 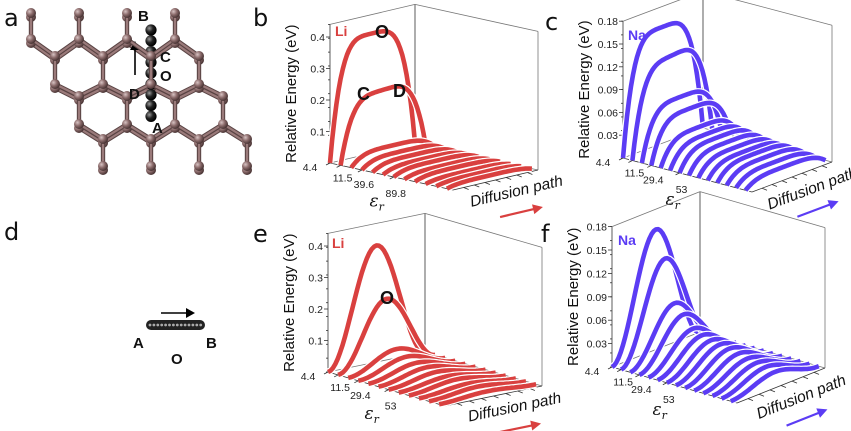 I want to click on y-tick-label: 0.12, so click(x=608, y=68).